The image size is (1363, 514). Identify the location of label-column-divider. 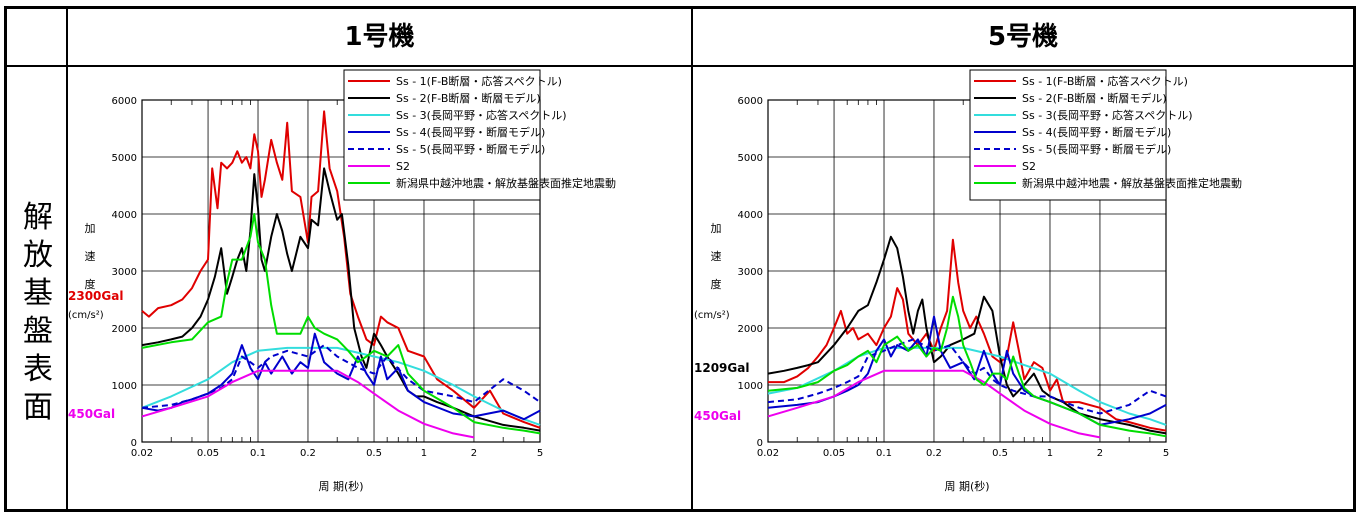
(67, 259).